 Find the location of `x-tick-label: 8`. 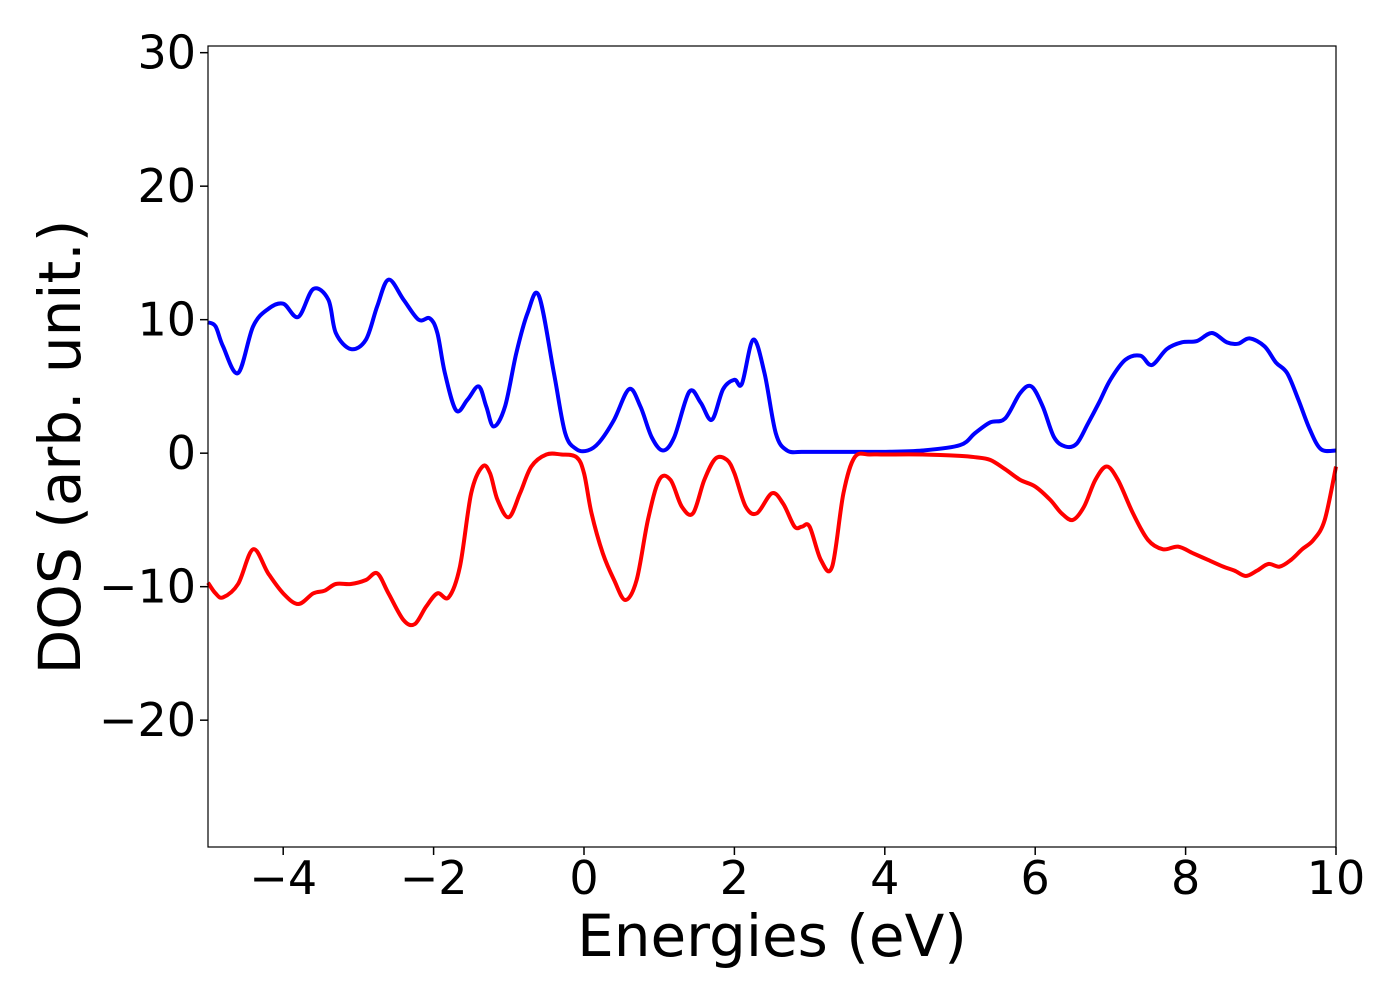

x-tick-label: 8 is located at coordinates (1185, 878).